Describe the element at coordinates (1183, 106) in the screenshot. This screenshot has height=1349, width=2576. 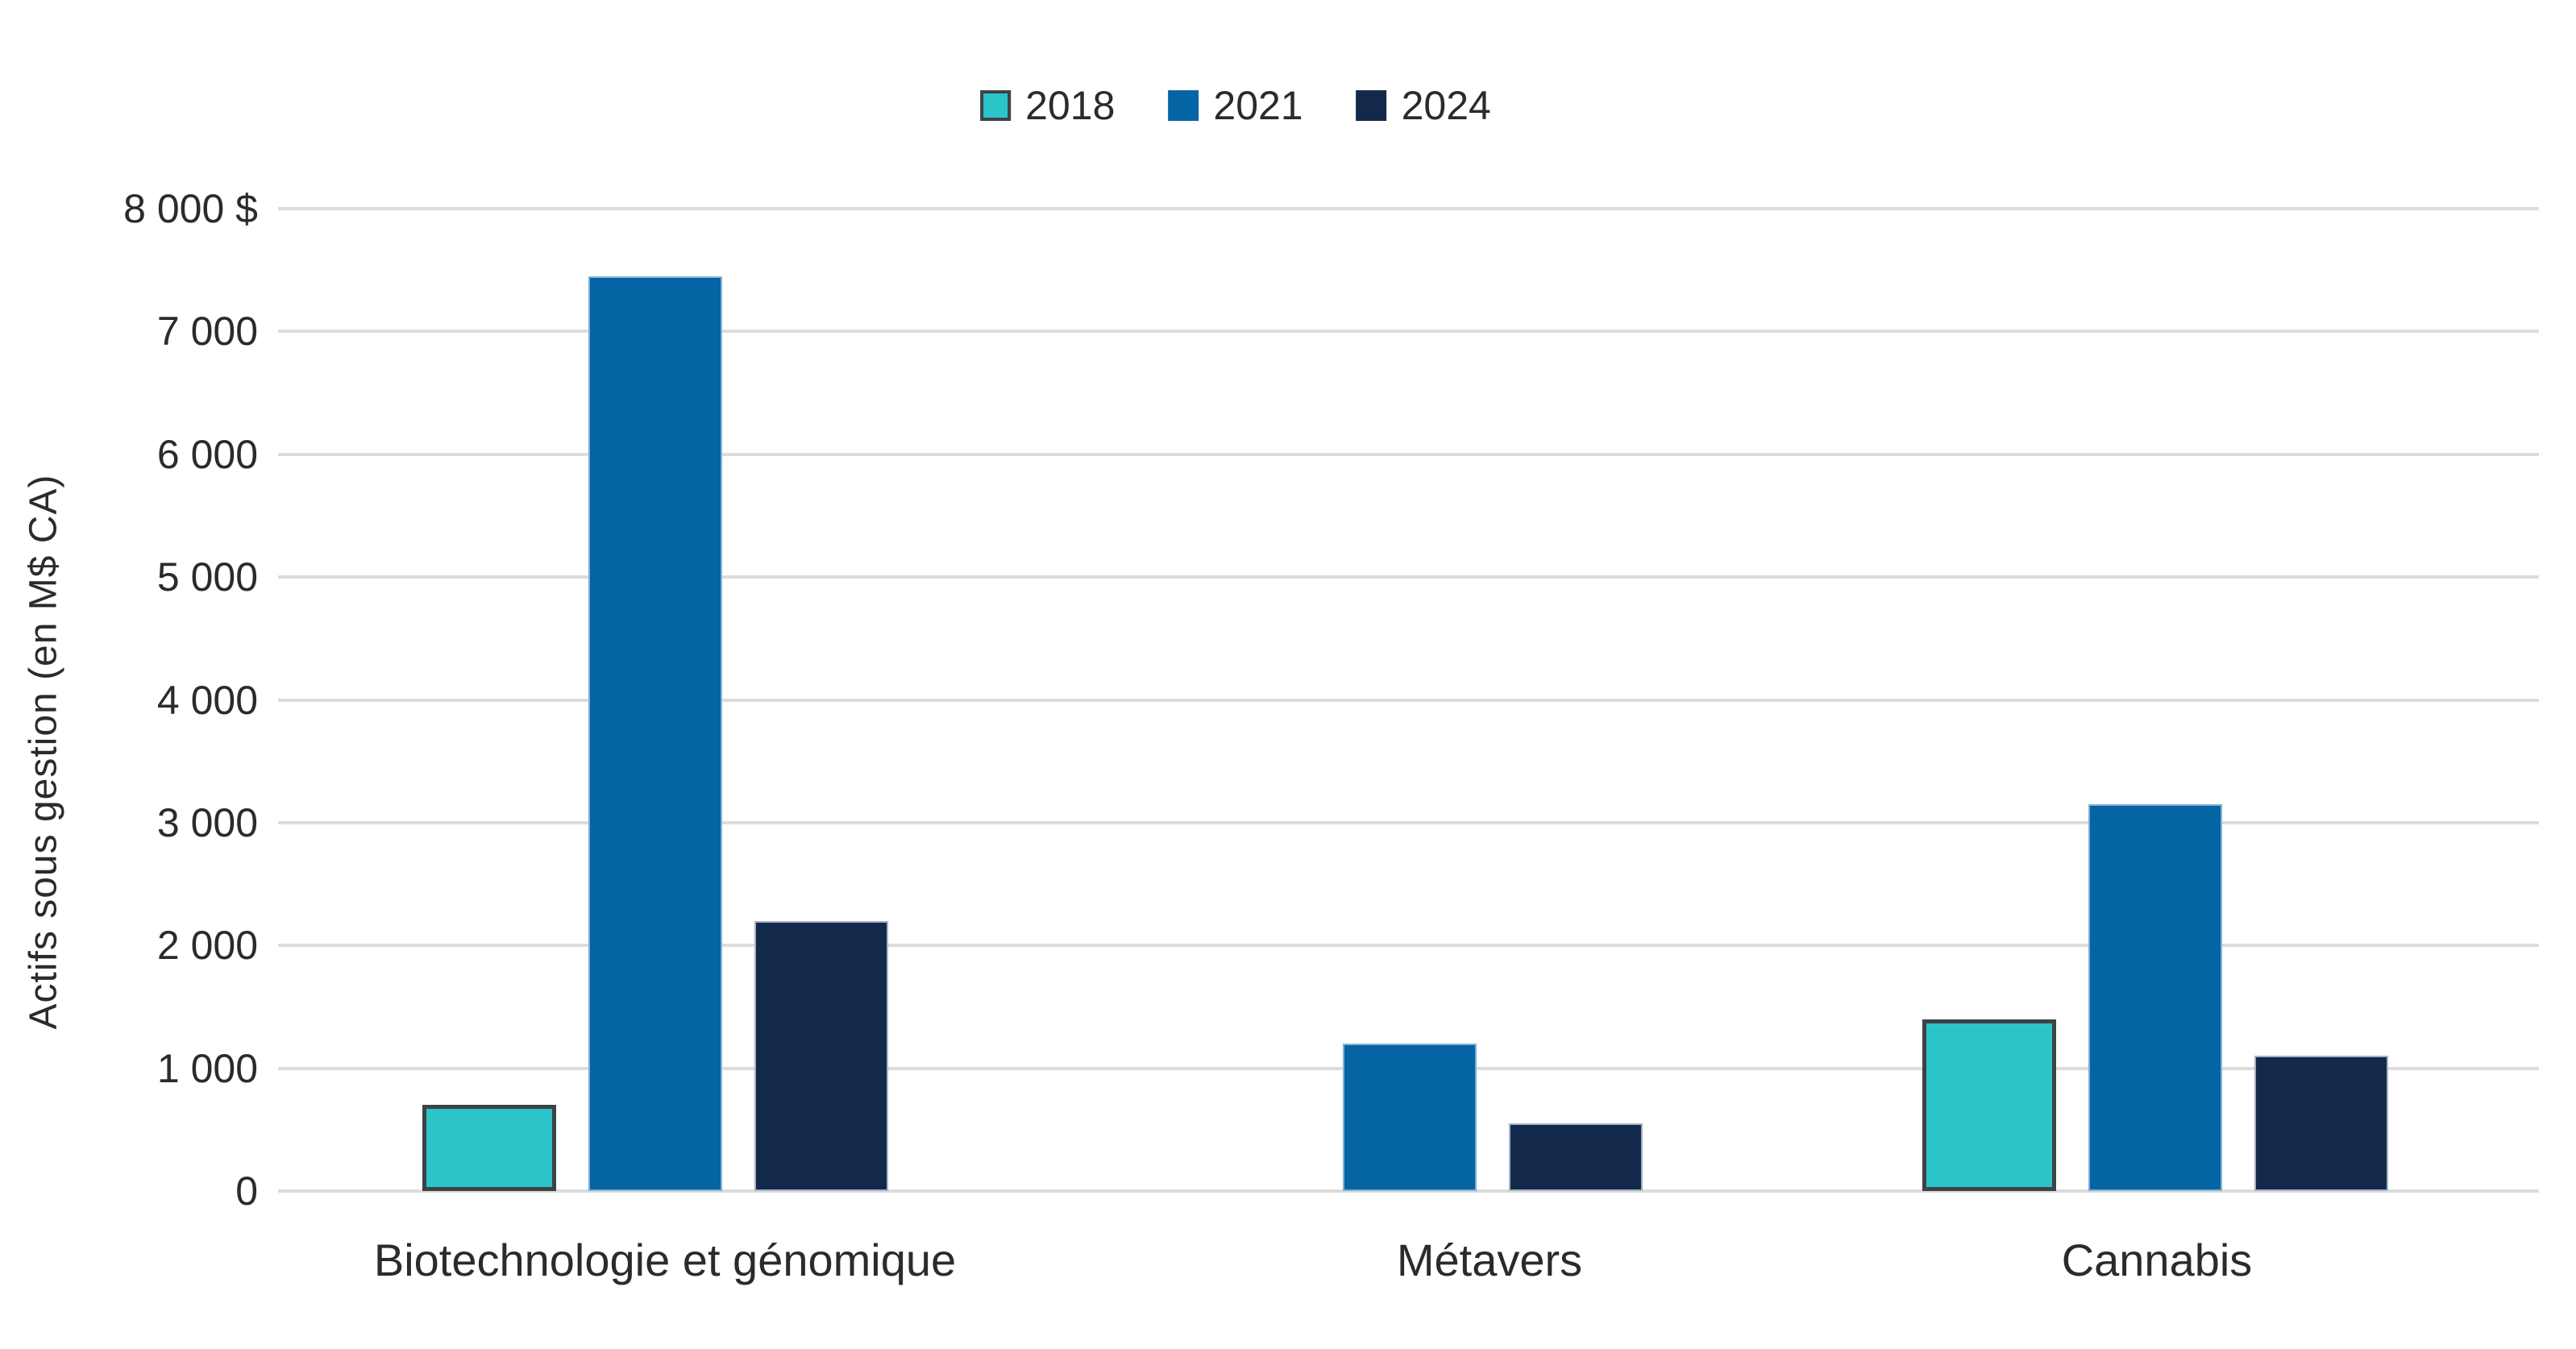
I see `legend-swatch-2021` at that location.